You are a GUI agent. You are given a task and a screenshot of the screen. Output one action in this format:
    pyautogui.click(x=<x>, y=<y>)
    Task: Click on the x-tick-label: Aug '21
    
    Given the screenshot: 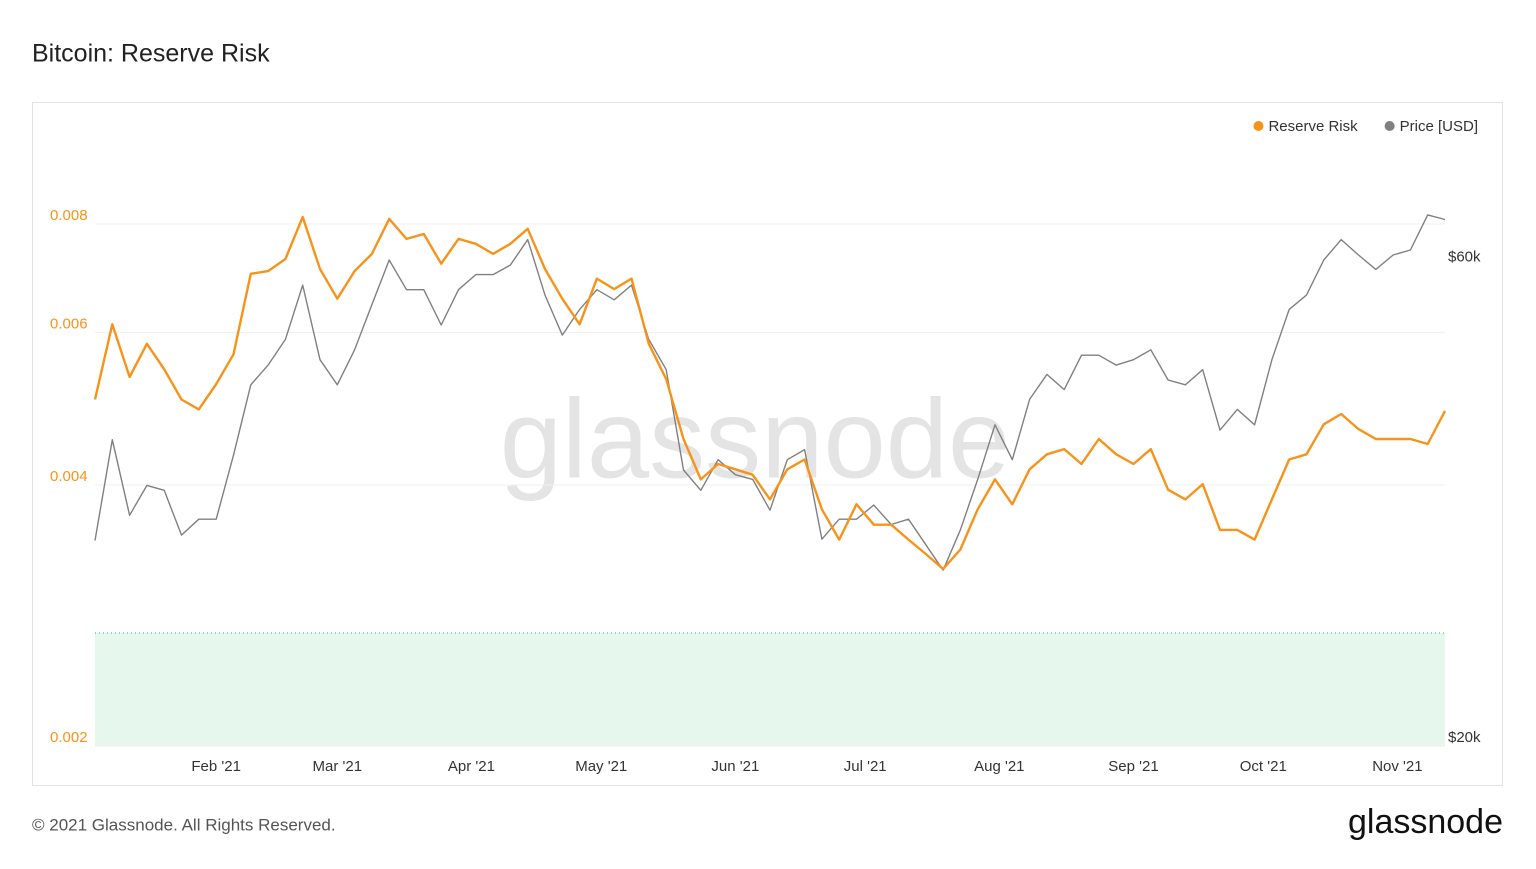 What is the action you would take?
    pyautogui.click(x=999, y=766)
    